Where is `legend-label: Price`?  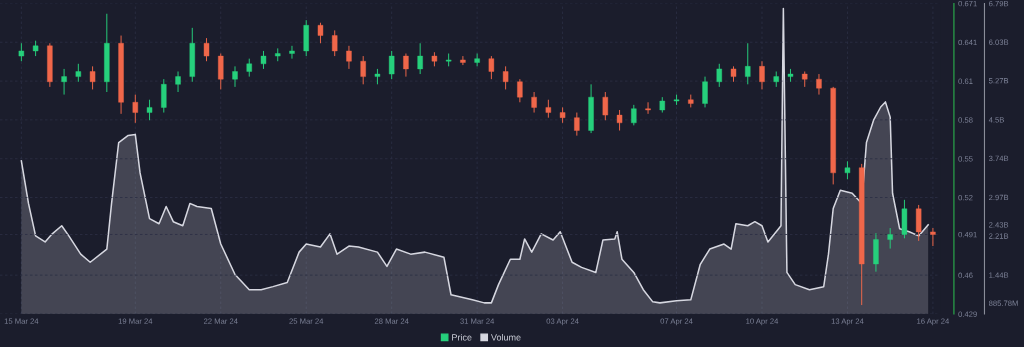
legend-label: Price is located at coordinates (462, 337).